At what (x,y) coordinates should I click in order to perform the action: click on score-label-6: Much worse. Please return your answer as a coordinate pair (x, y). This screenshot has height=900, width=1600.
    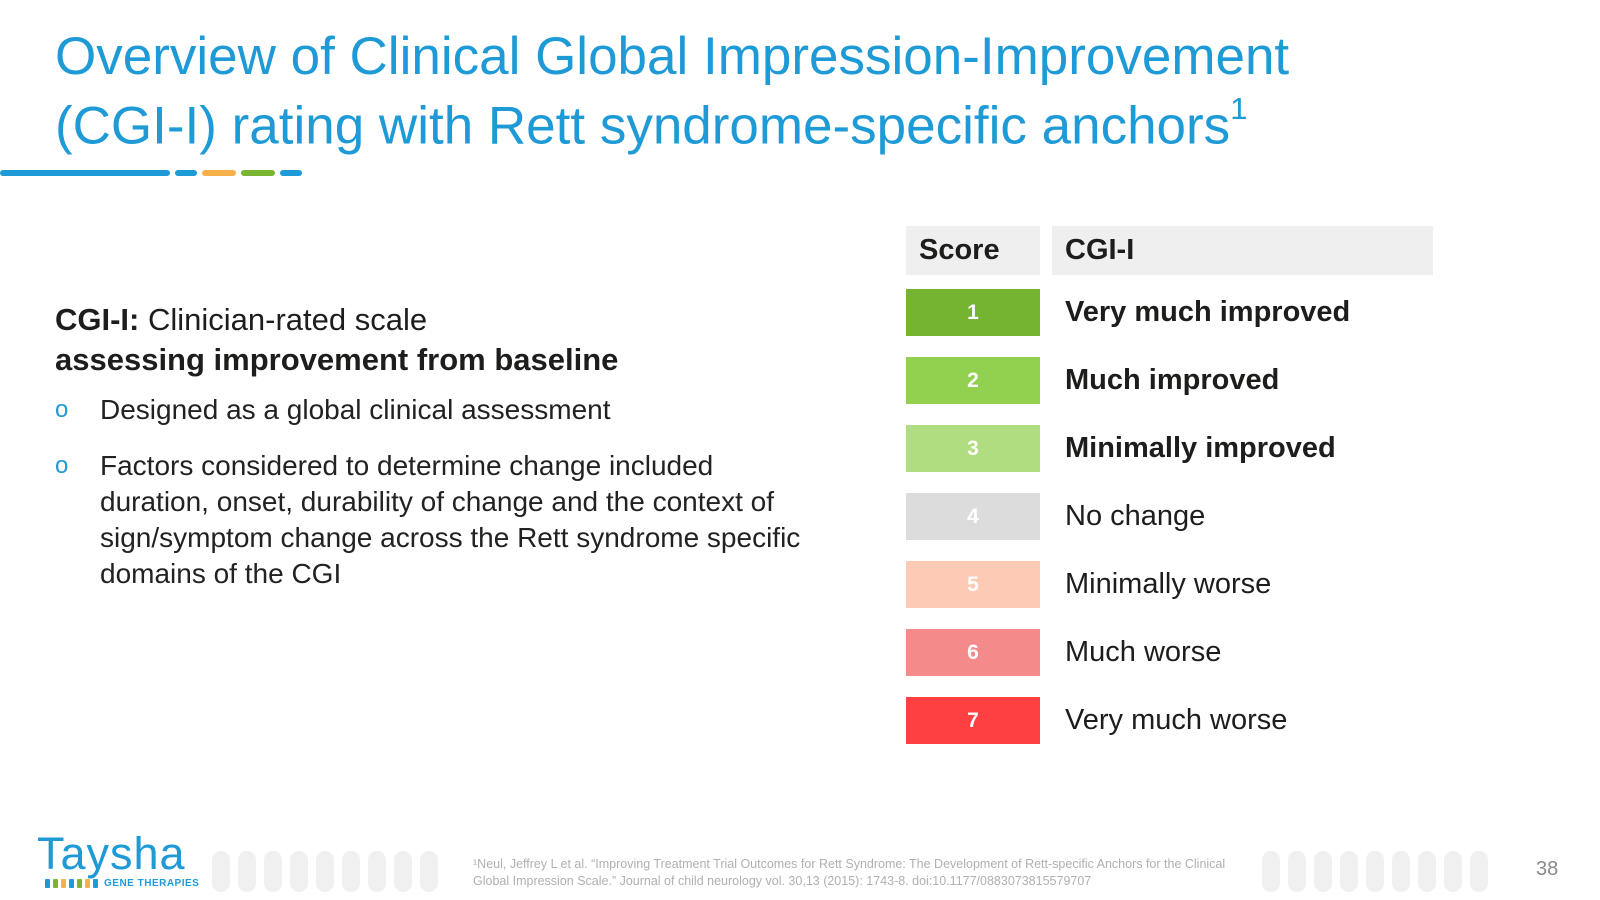
    Looking at the image, I should click on (1143, 652).